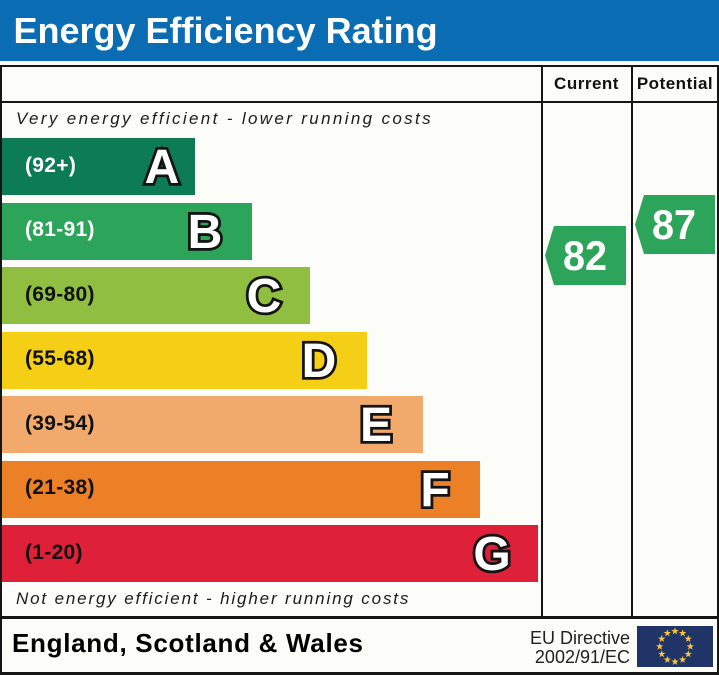  I want to click on svg-text: 87, so click(674, 224).